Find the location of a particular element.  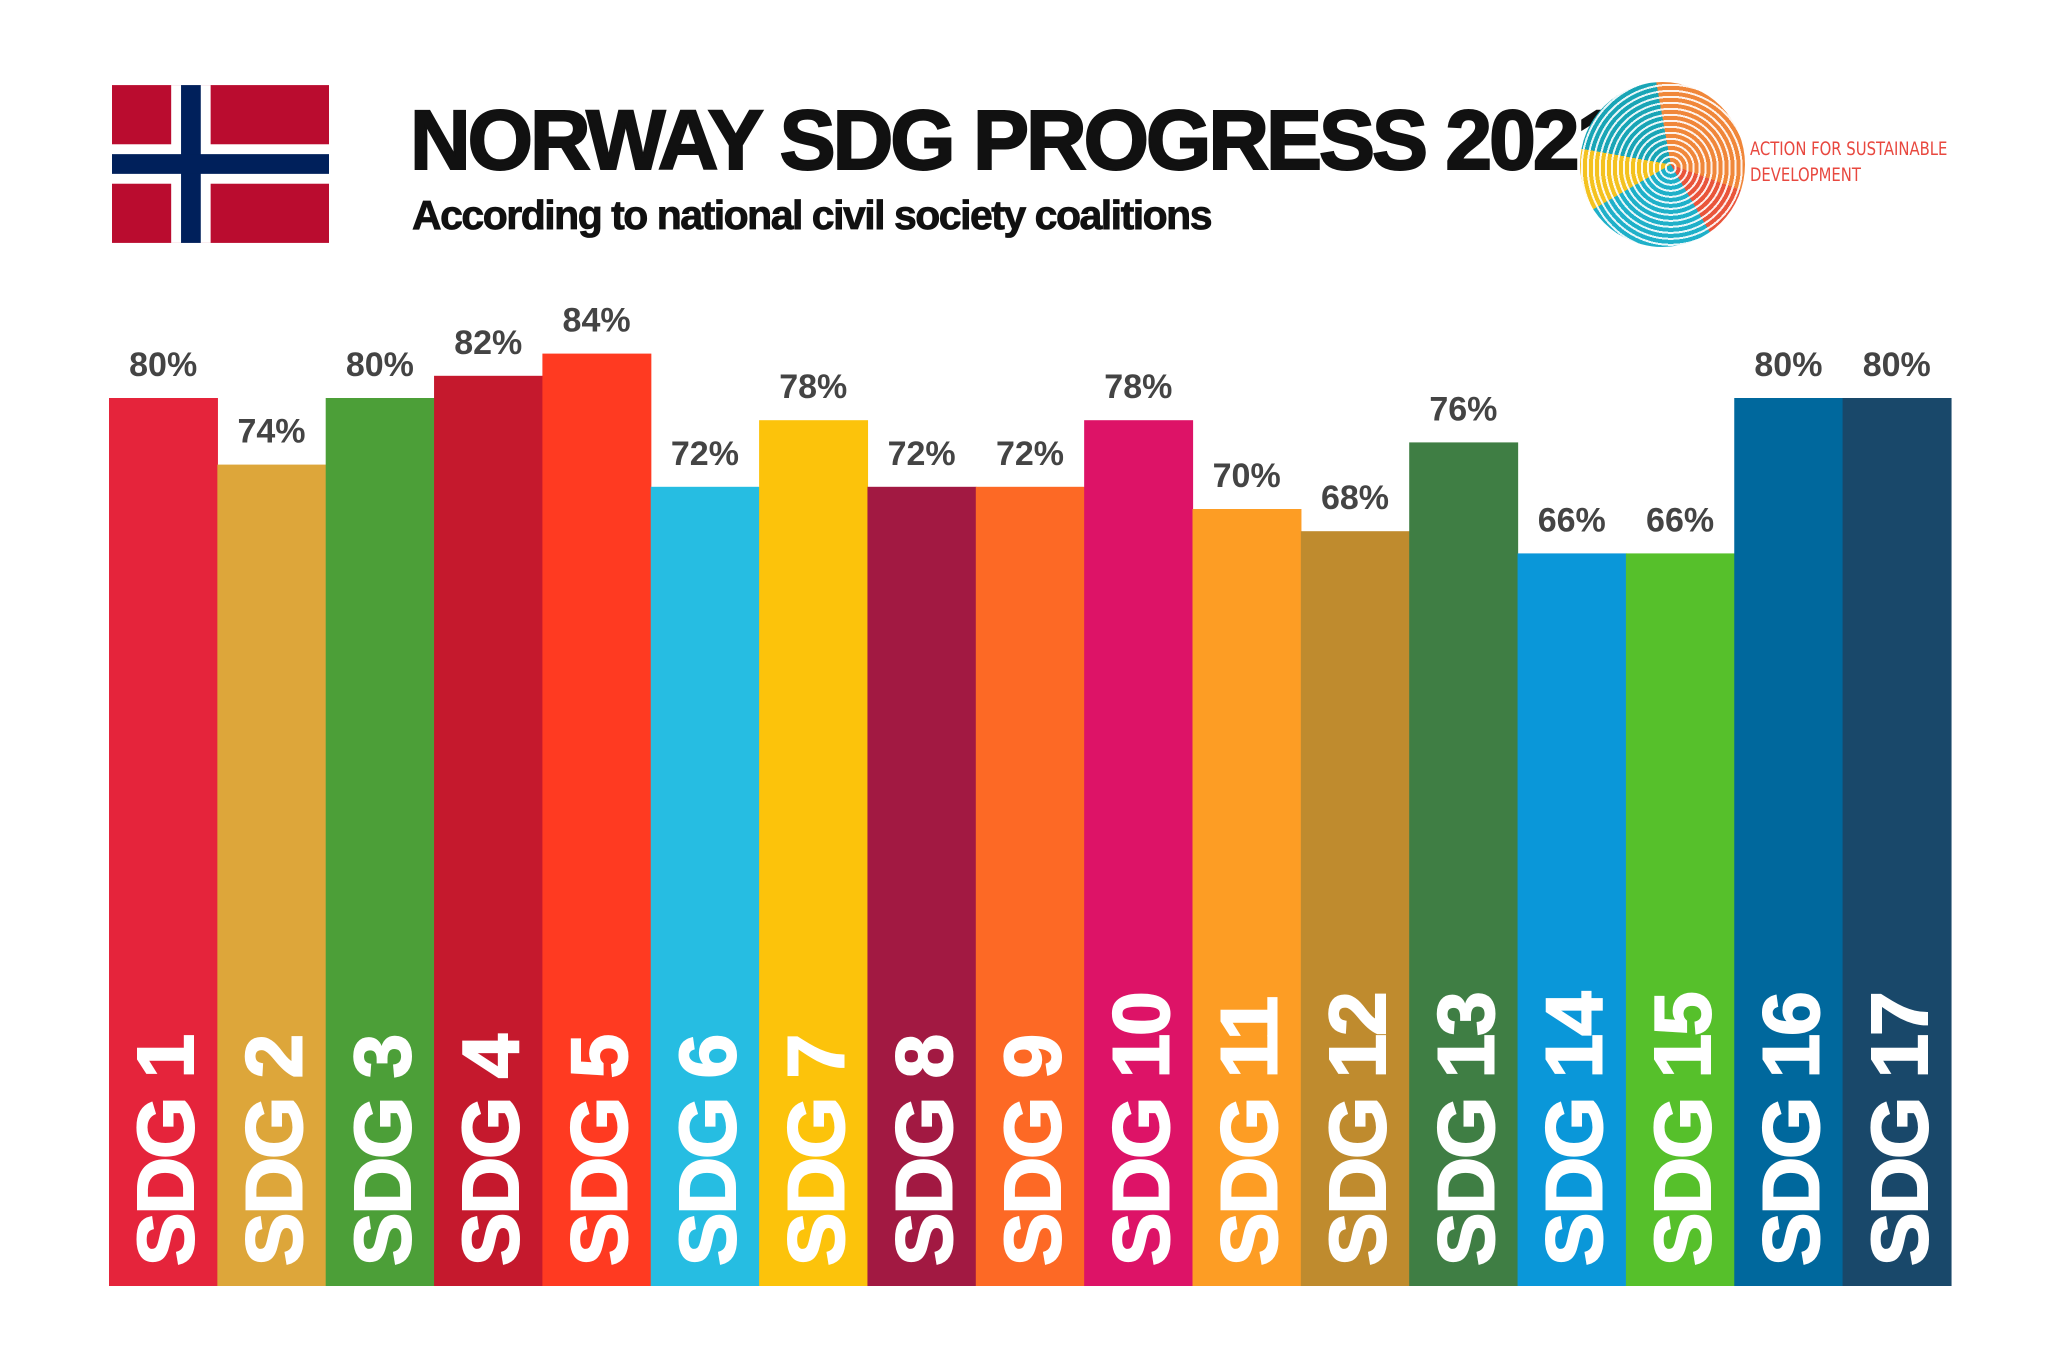

logo-text-line2: DEVELOPMENT is located at coordinates (1805, 175).